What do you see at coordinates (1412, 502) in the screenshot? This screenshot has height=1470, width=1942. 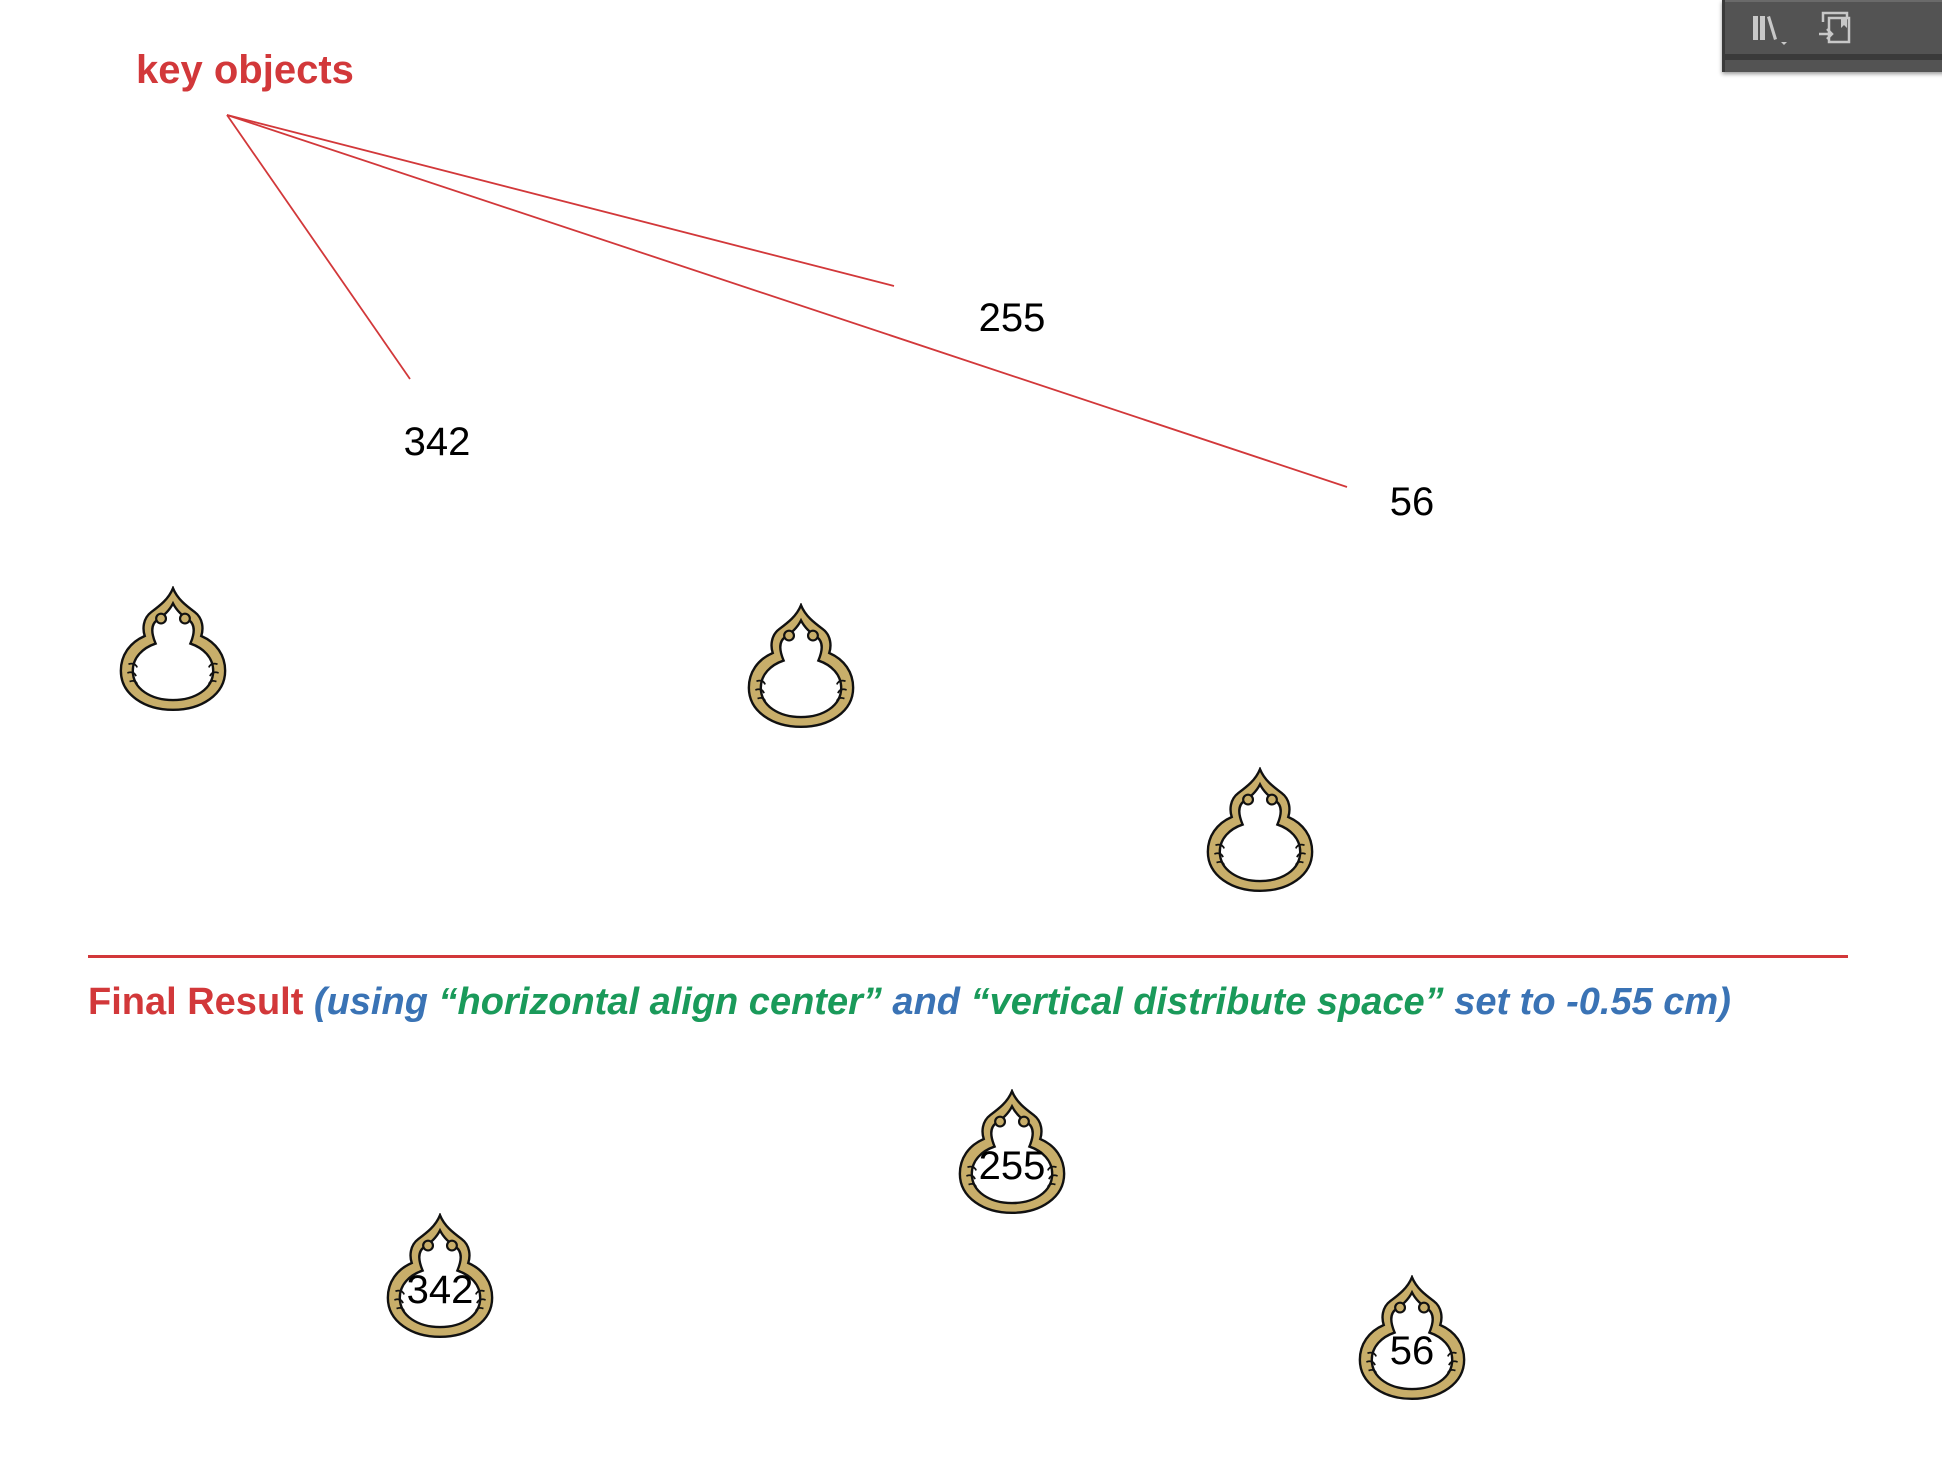 I see `label-56: 56` at bounding box center [1412, 502].